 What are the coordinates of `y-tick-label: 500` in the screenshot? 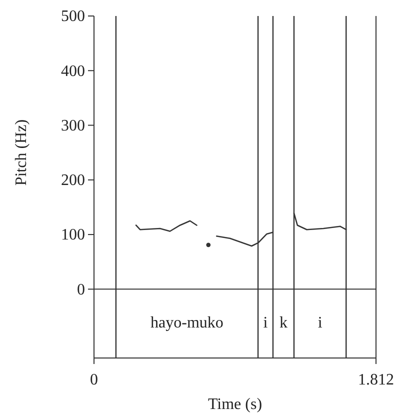 It's located at (73, 17).